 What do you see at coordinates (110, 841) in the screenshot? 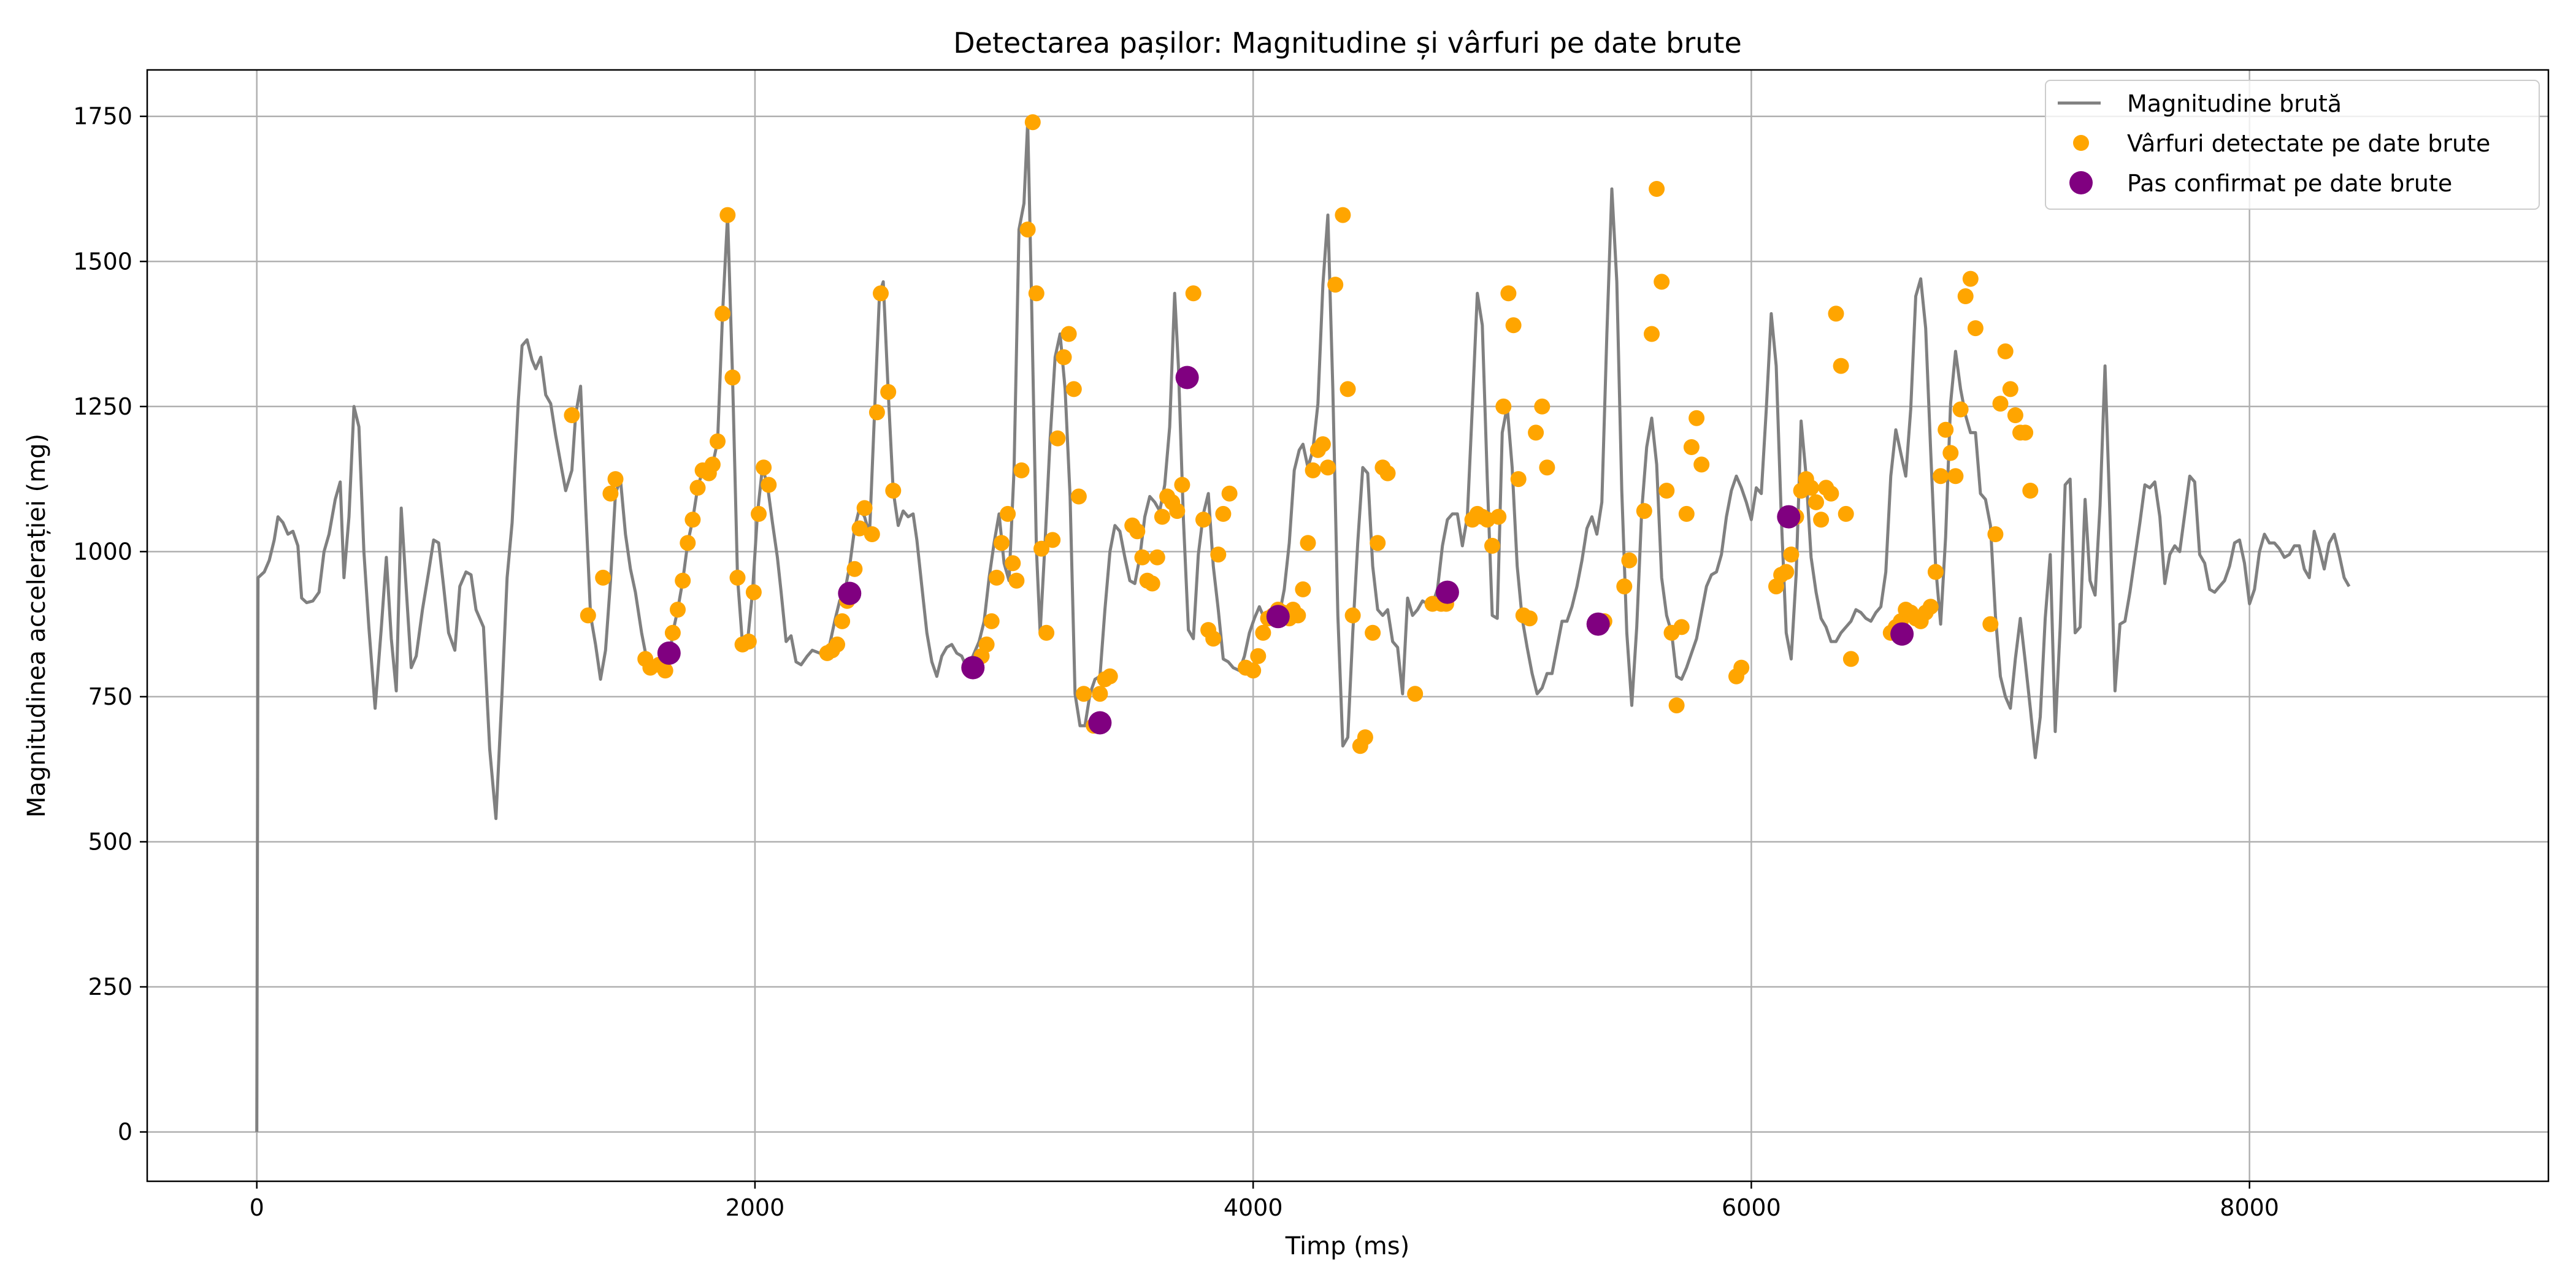
I see `y-tick-label: 500` at bounding box center [110, 841].